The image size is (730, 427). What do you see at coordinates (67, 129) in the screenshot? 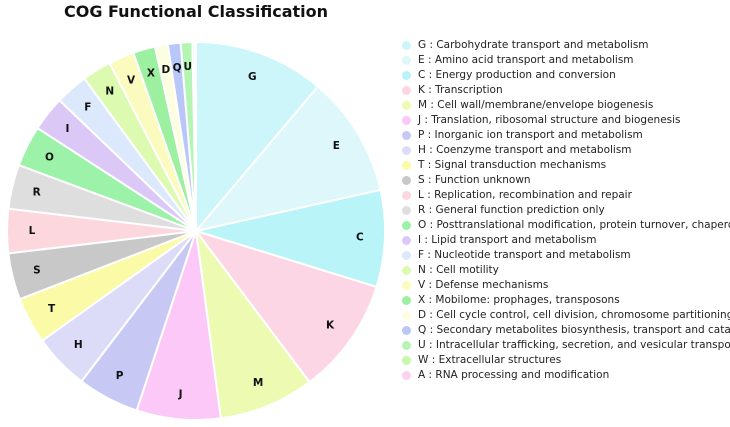
I see `slice-label-i: I` at bounding box center [67, 129].